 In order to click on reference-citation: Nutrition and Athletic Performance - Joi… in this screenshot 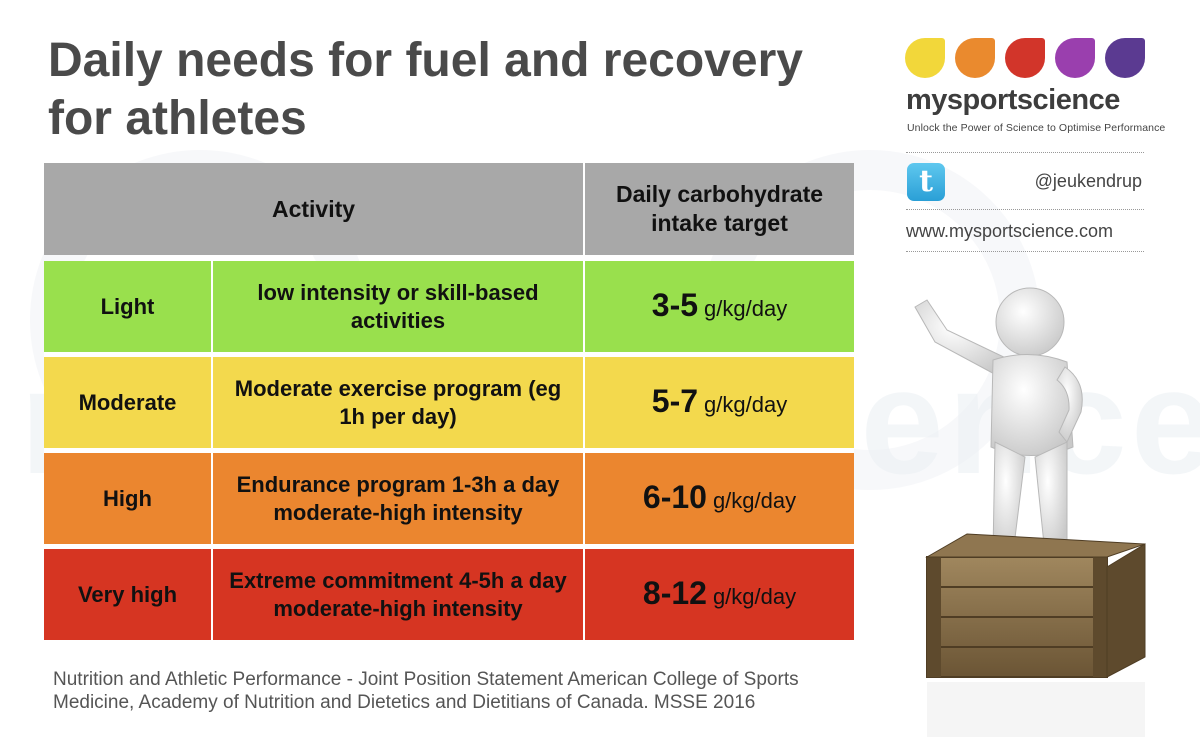, I will do `click(426, 691)`.